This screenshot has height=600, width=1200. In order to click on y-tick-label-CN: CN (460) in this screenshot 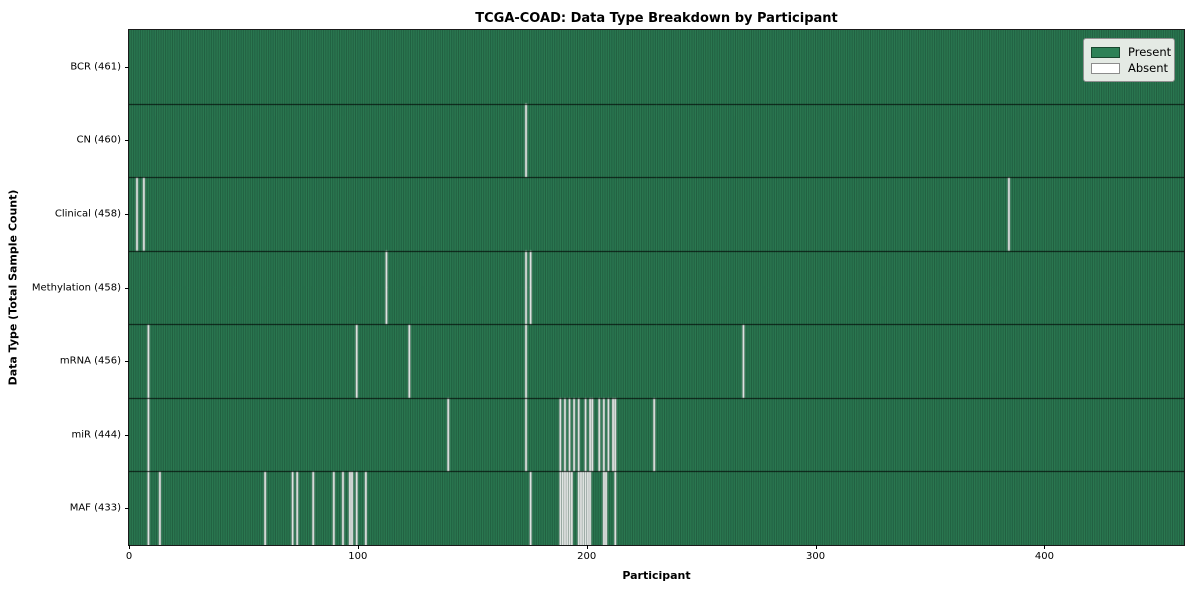, I will do `click(98, 140)`.